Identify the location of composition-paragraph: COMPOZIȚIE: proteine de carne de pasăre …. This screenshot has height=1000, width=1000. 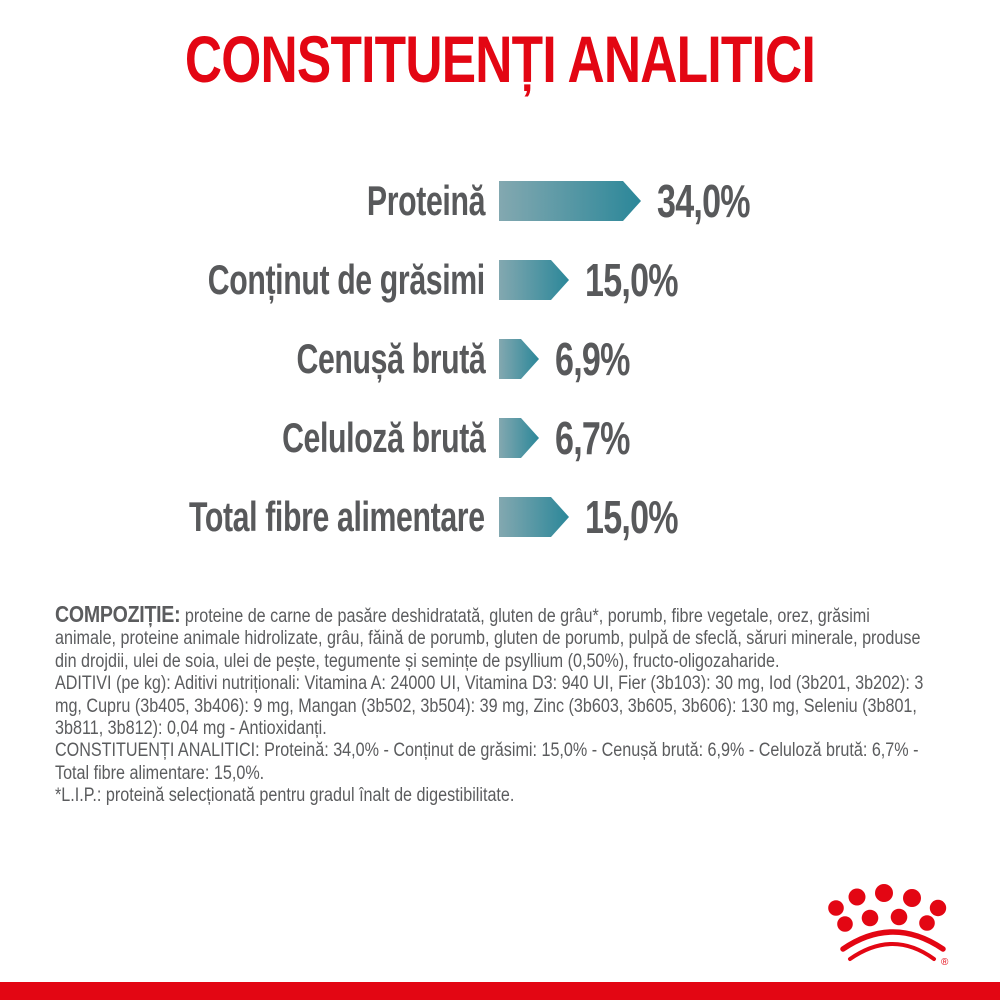
(493, 638).